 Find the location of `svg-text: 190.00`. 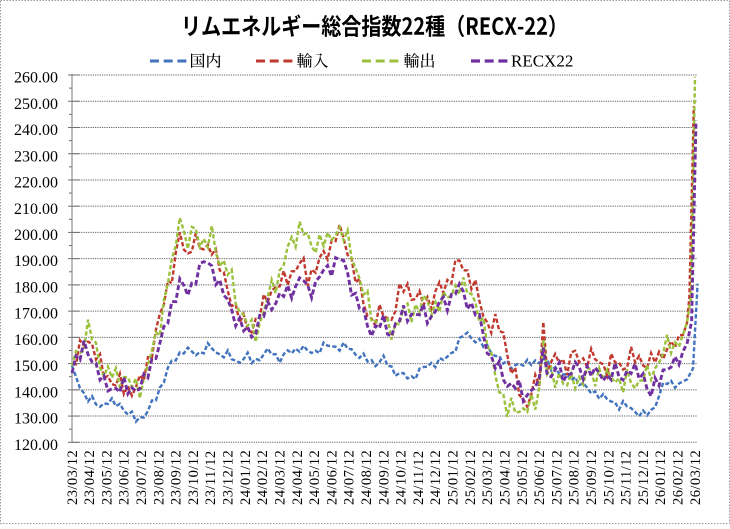

svg-text: 190.00 is located at coordinates (36, 261).